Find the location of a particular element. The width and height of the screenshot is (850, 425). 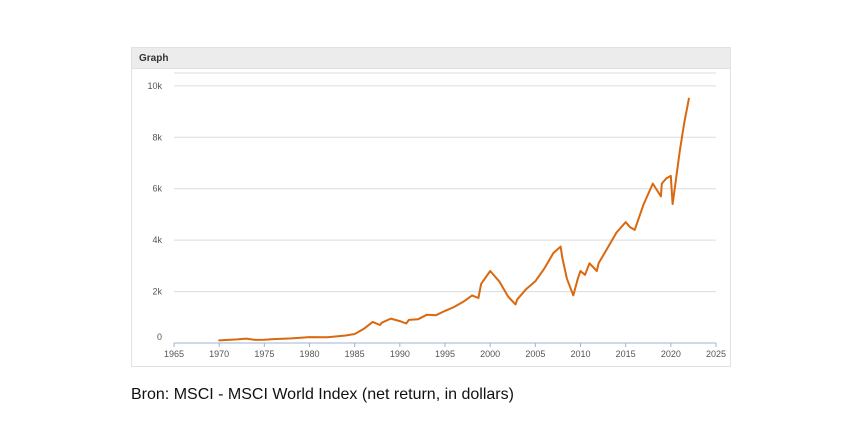

x-tick-label: 1975 is located at coordinates (264, 354).